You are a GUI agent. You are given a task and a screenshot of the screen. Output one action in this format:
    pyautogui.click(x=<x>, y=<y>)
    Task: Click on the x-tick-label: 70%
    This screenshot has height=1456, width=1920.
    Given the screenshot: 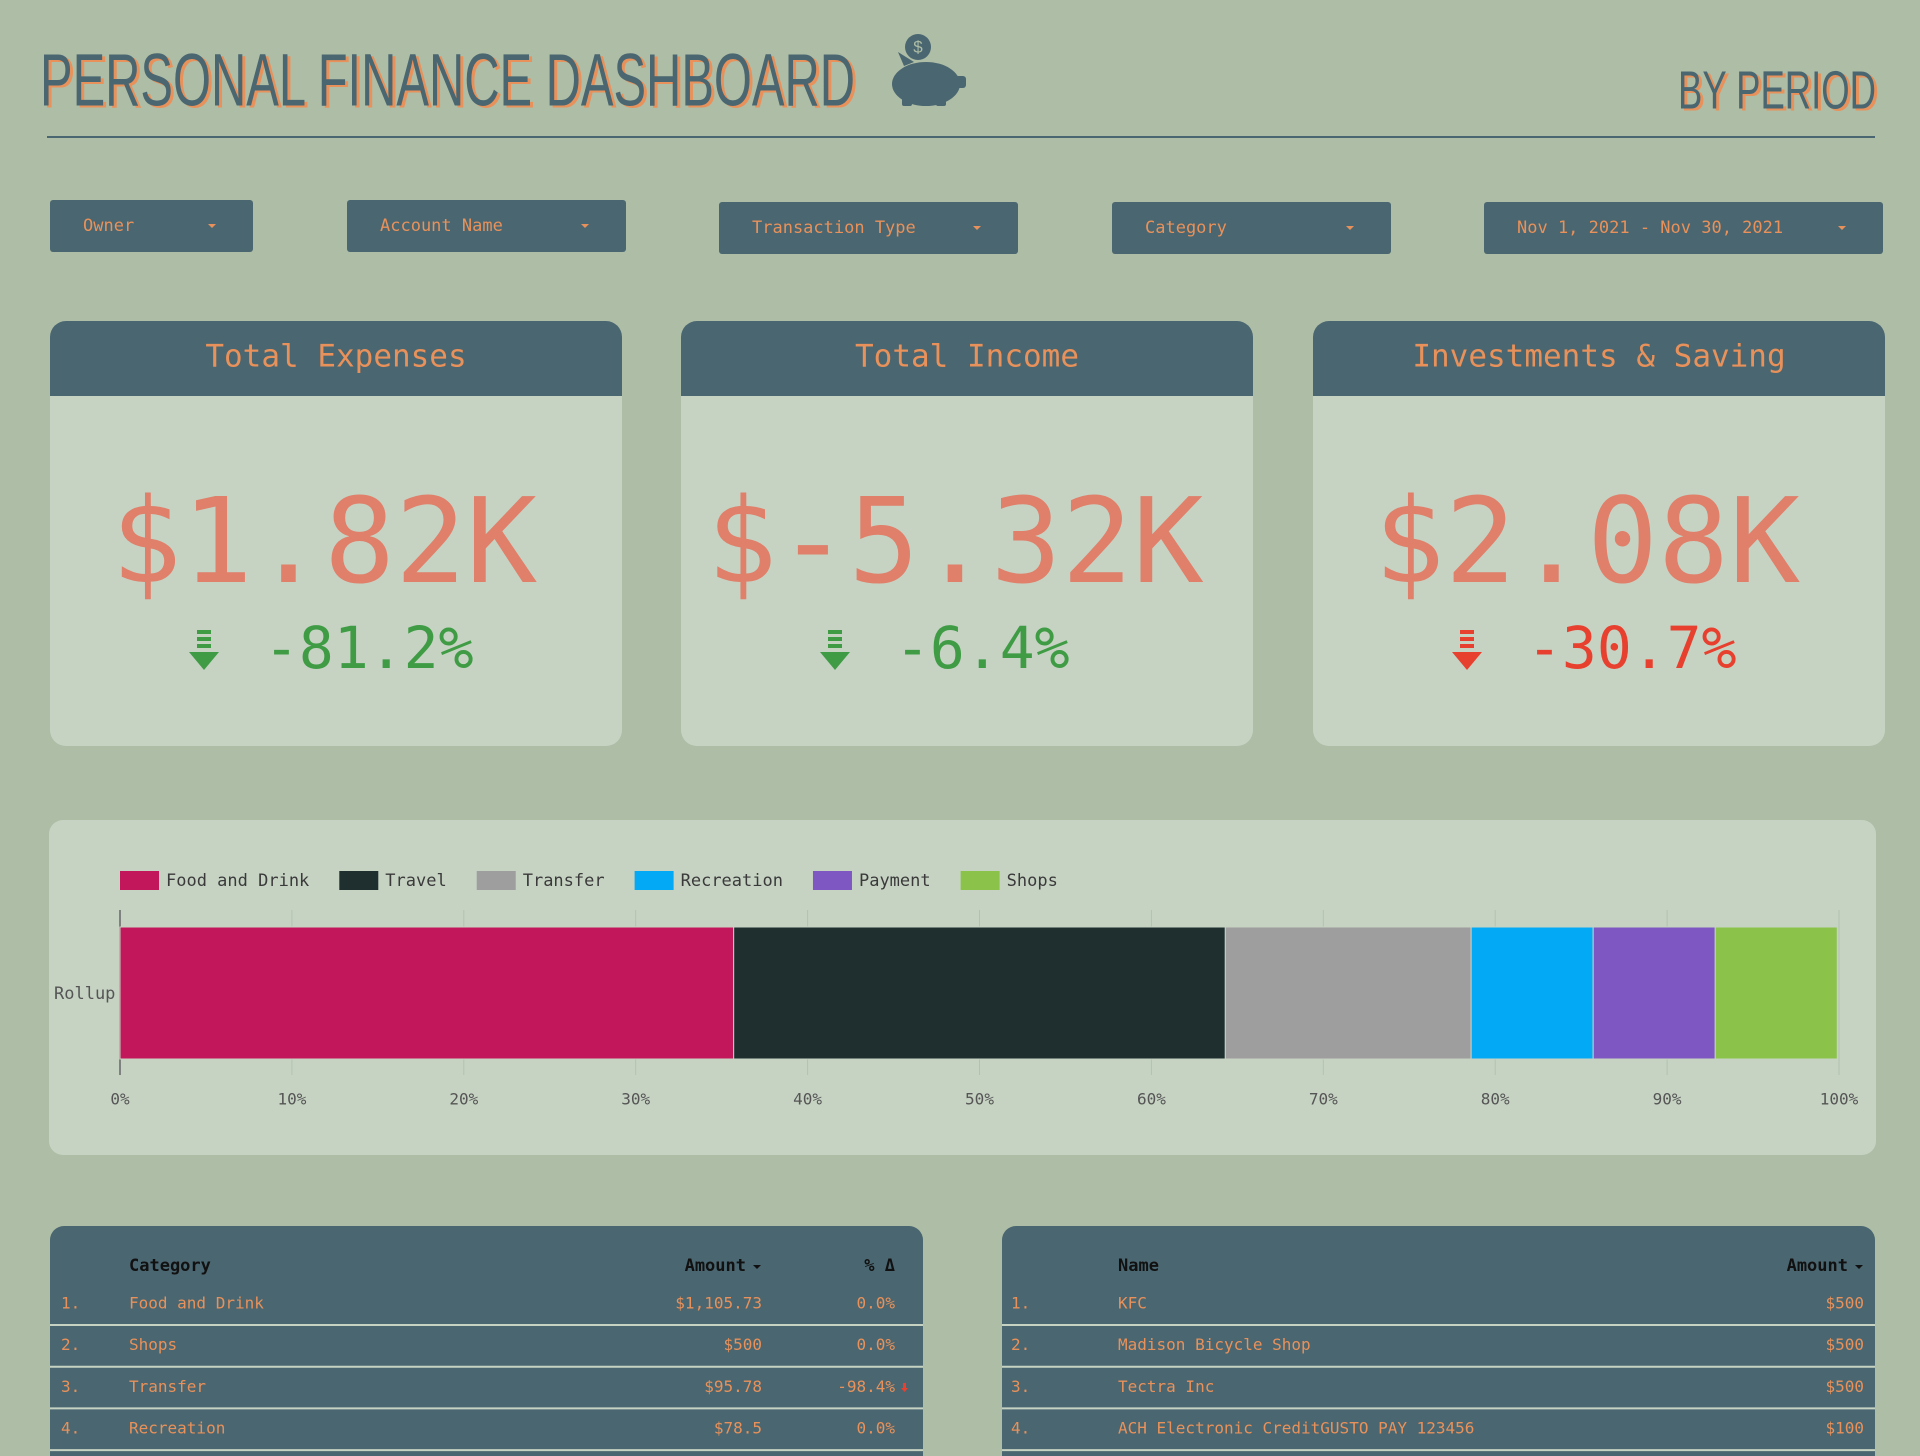 What is the action you would take?
    pyautogui.click(x=1323, y=1099)
    